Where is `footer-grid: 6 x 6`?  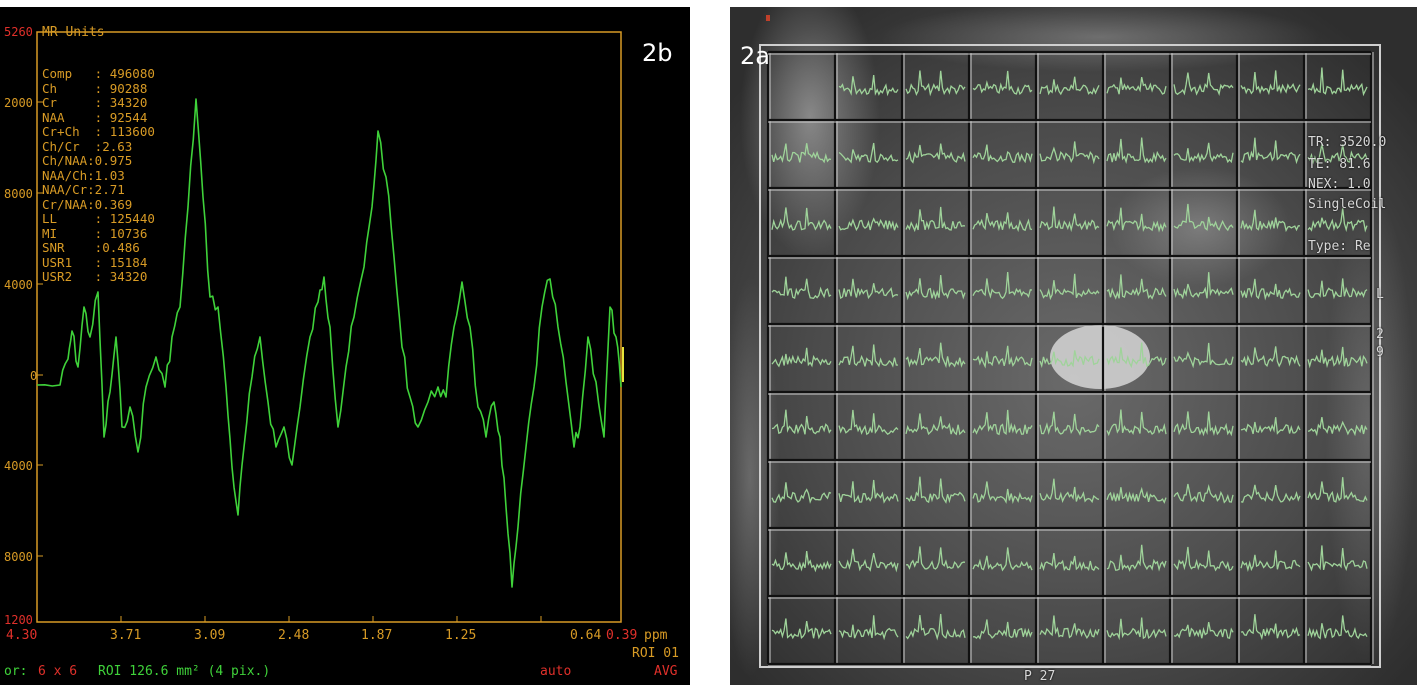
footer-grid: 6 x 6 is located at coordinates (58, 671).